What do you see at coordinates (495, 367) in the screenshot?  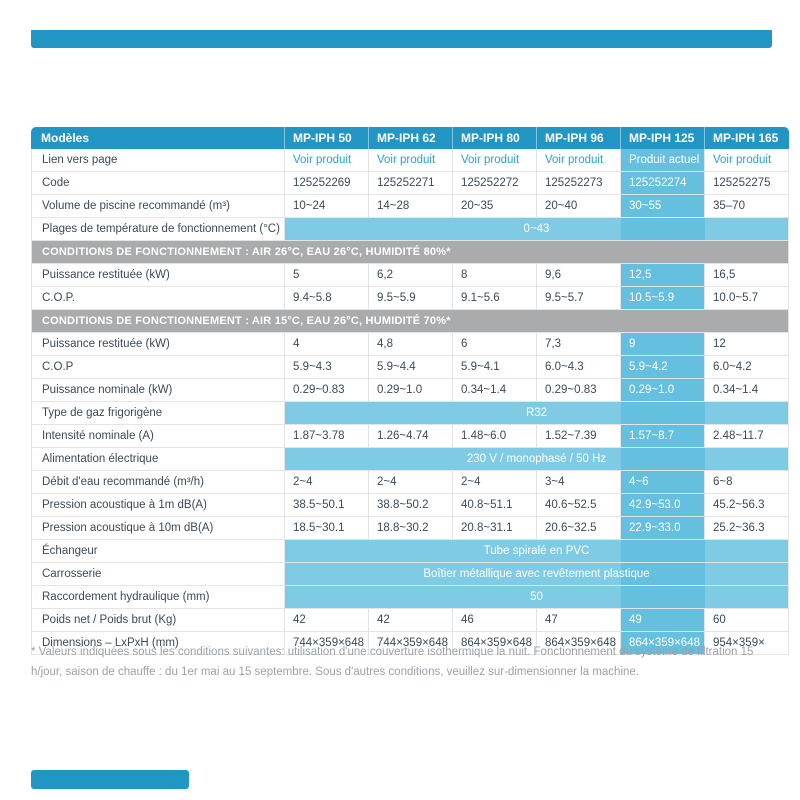 I see `value-cell: 5.9~4.1` at bounding box center [495, 367].